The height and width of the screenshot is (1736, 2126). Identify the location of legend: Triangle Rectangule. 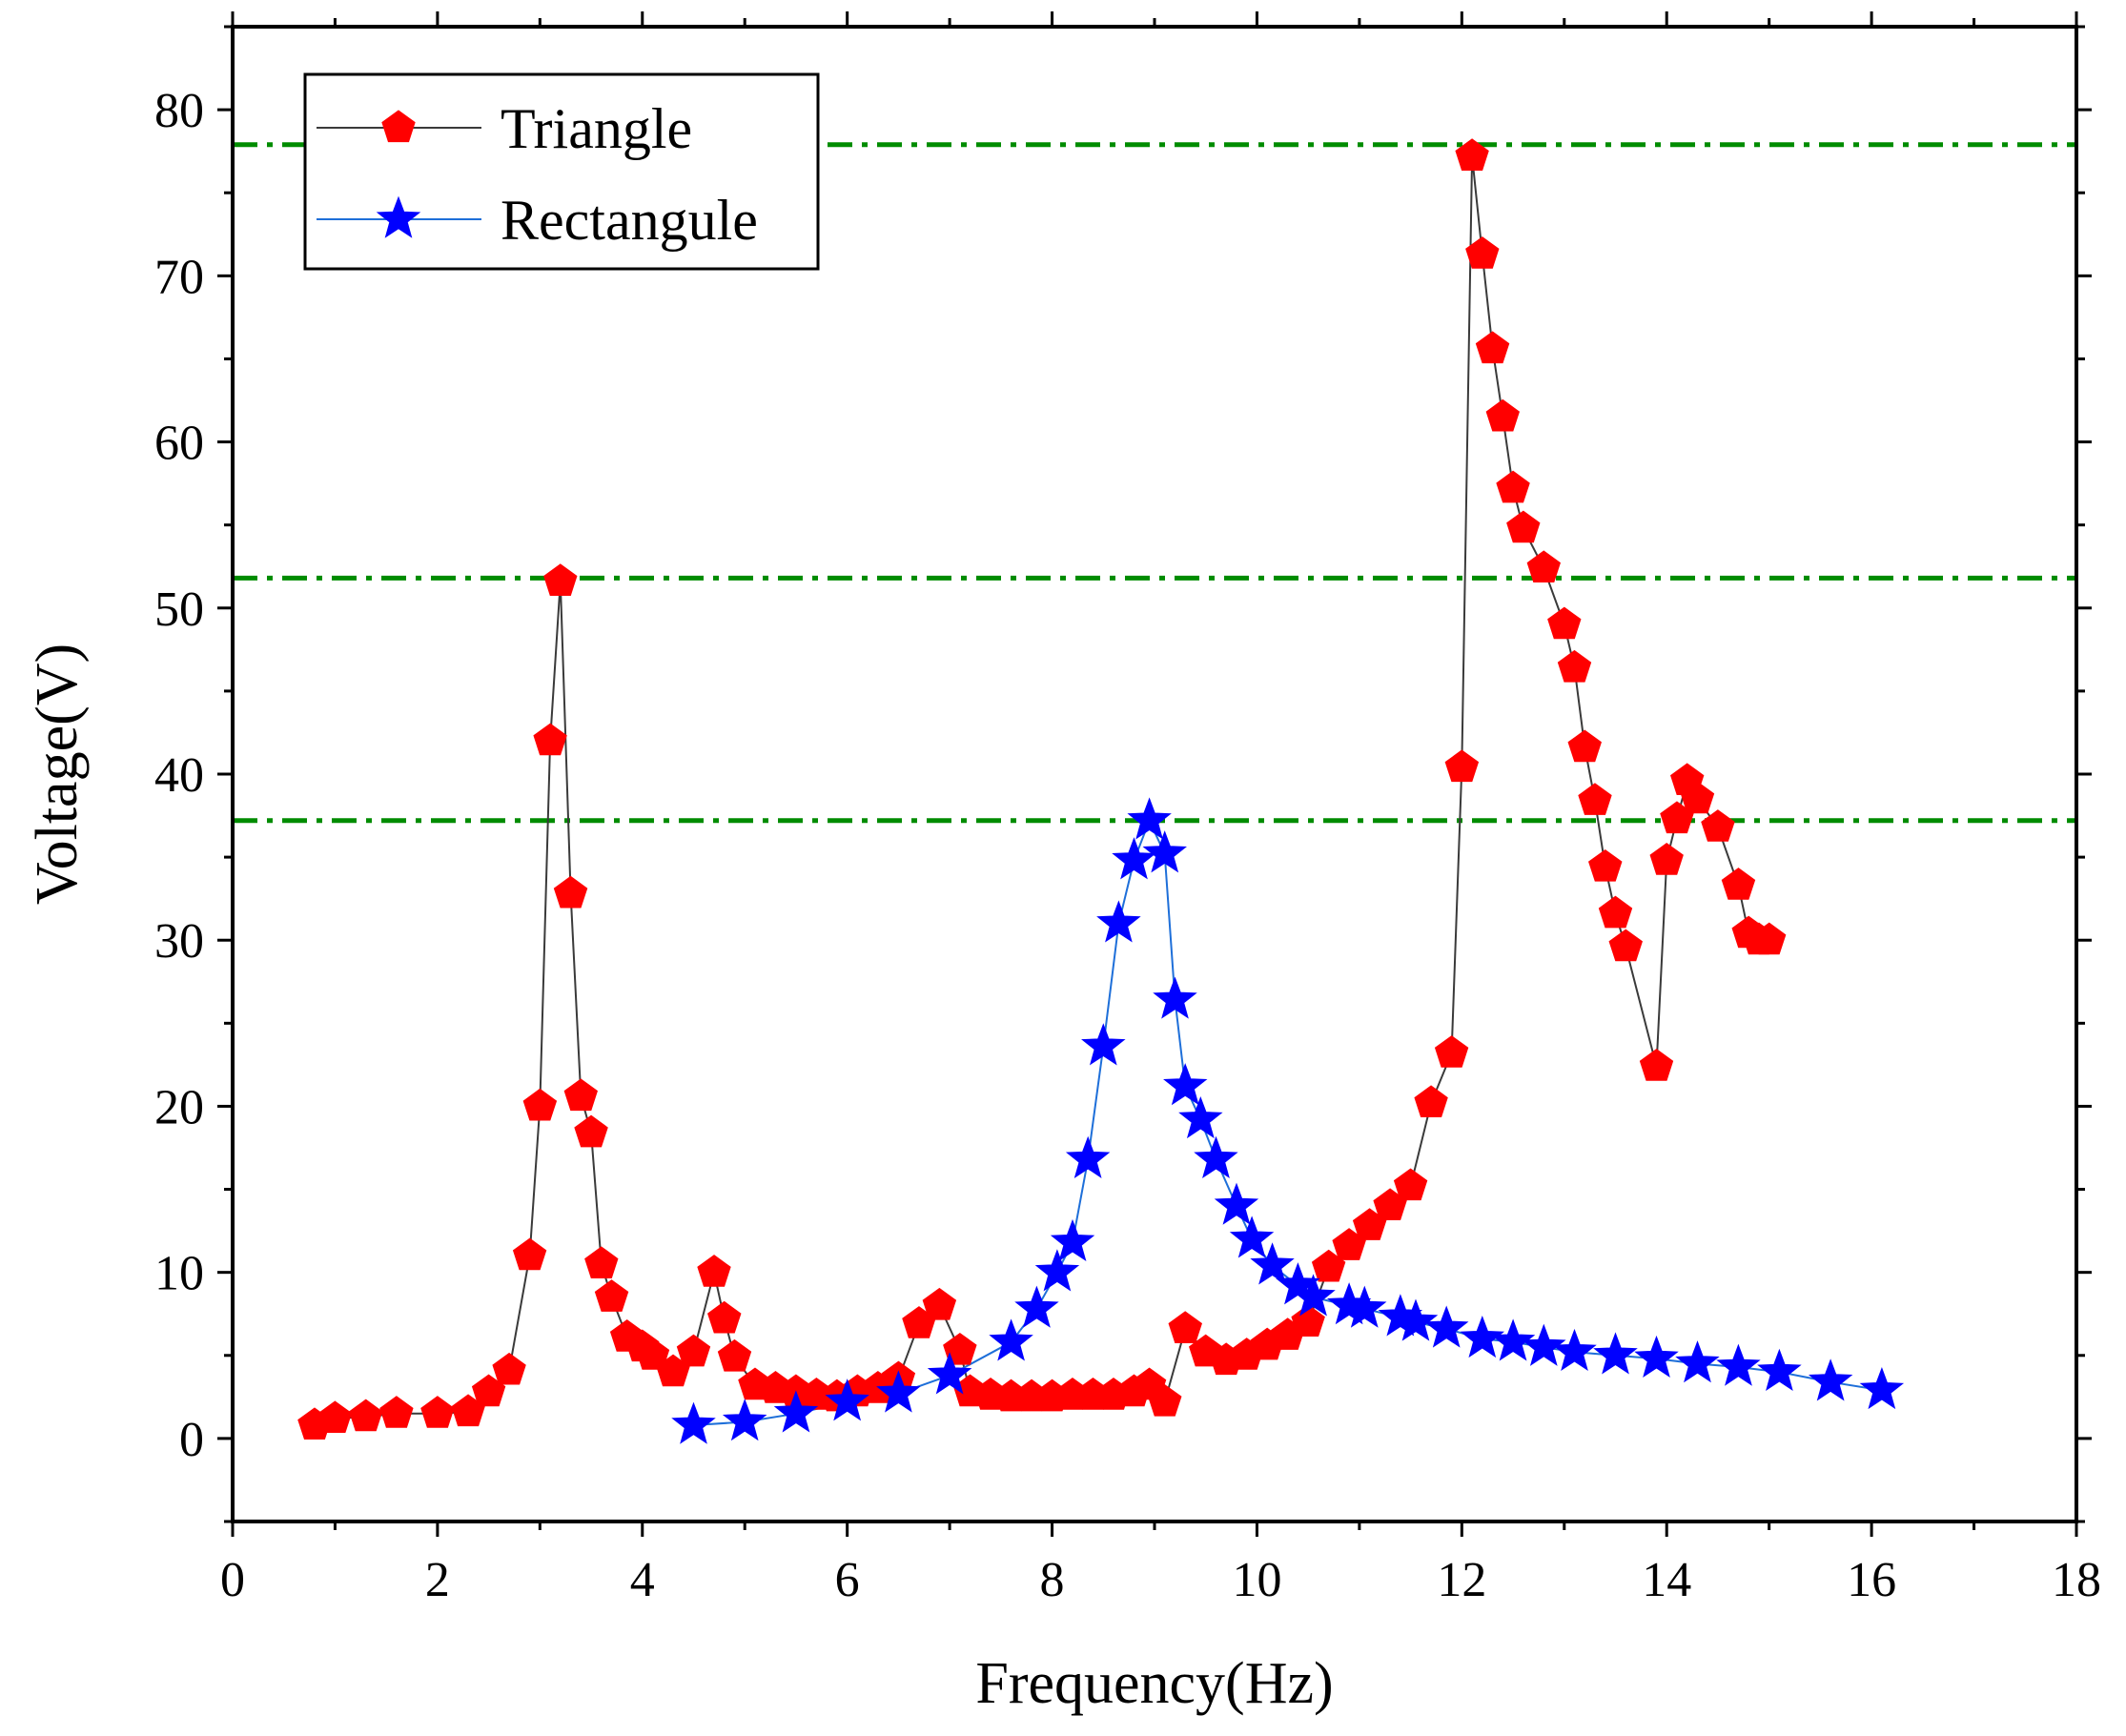
(561, 171).